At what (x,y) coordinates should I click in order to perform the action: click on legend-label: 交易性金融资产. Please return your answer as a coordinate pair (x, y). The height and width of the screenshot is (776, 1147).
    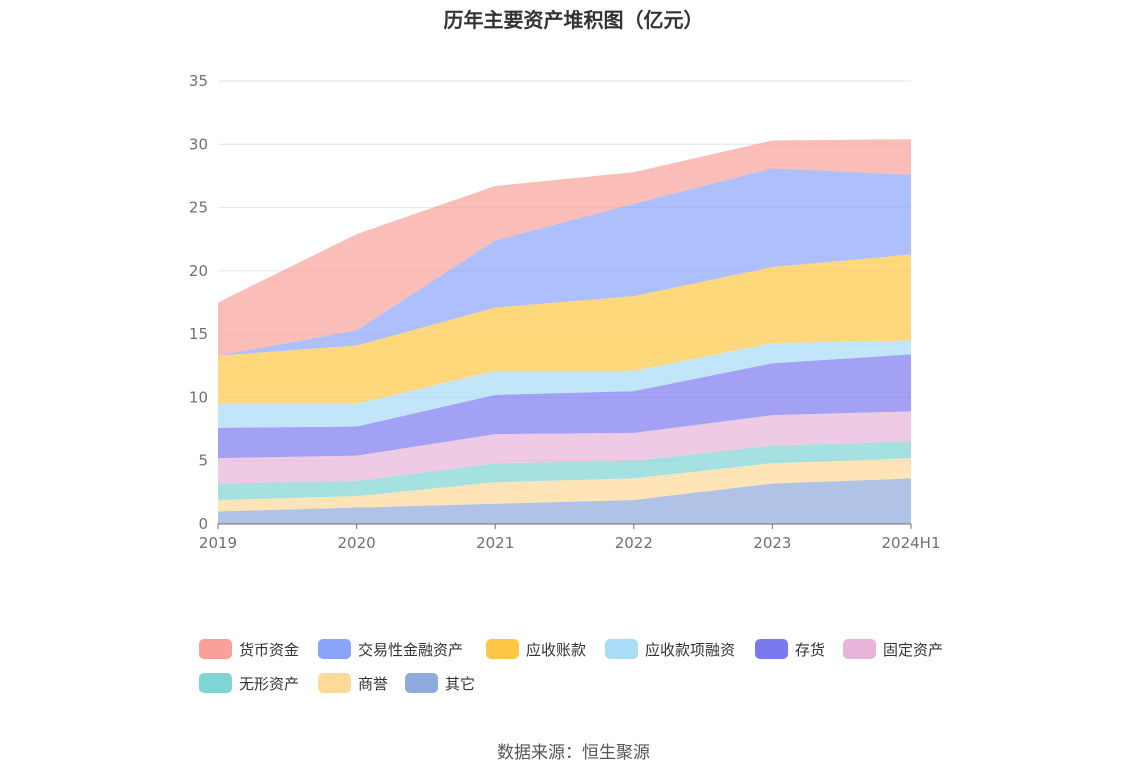
    Looking at the image, I should click on (411, 649).